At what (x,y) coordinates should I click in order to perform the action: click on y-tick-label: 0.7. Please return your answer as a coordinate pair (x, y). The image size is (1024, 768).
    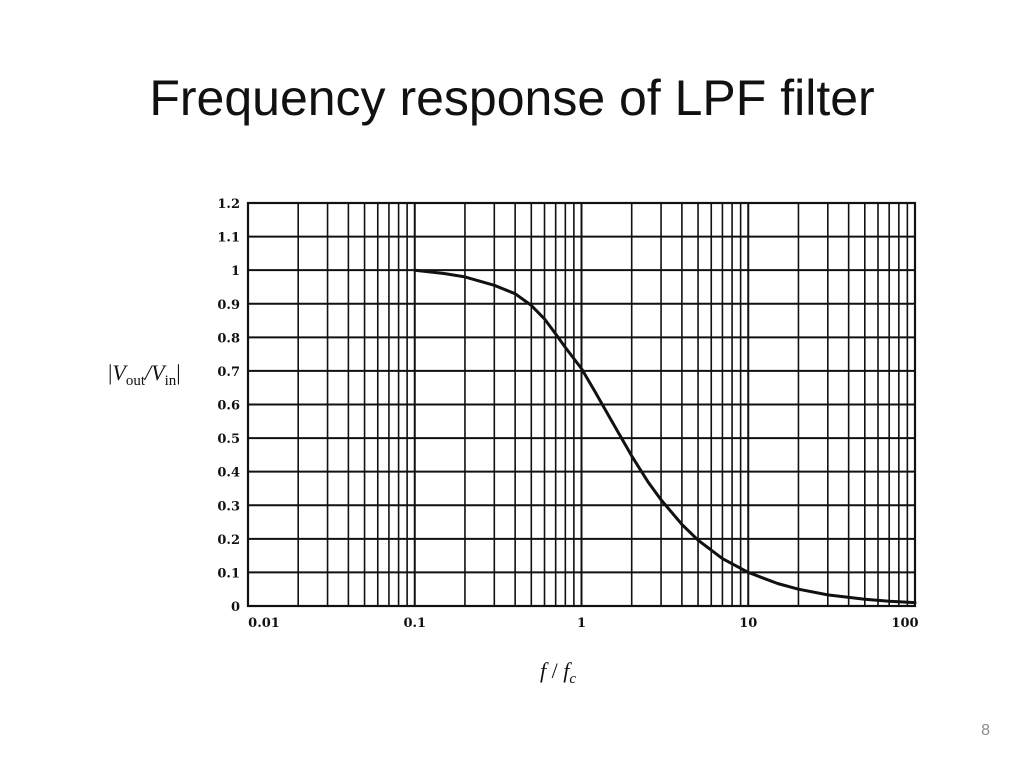
    Looking at the image, I should click on (228, 372).